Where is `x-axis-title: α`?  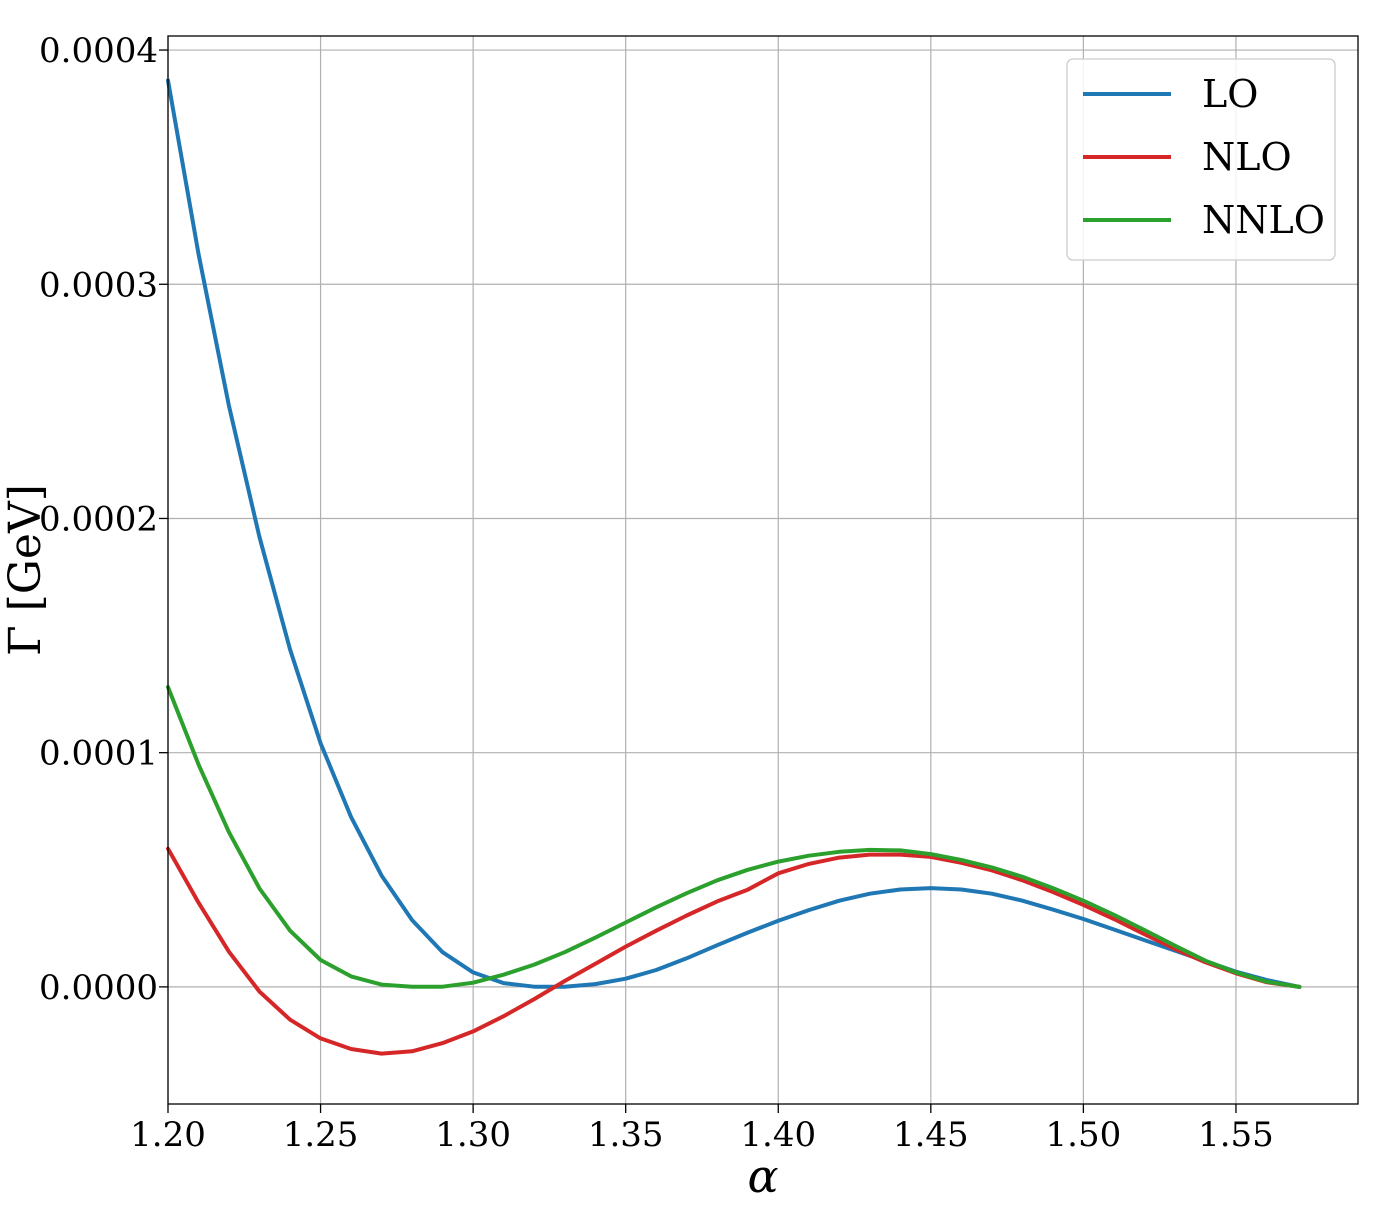
x-axis-title: α is located at coordinates (762, 1174).